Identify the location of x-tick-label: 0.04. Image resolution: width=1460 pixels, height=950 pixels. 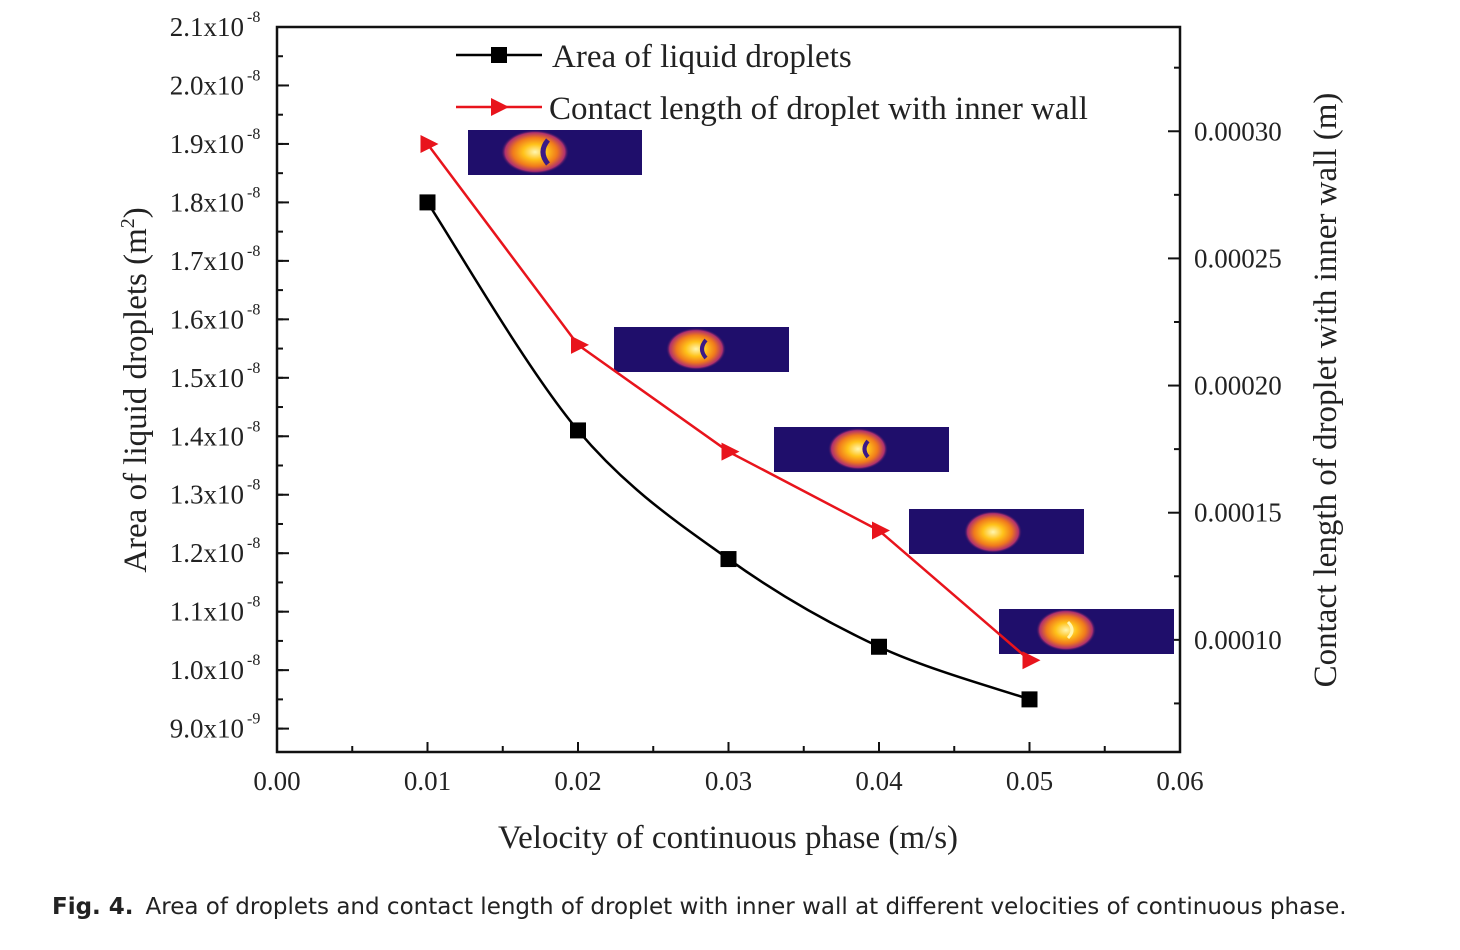
(879, 781).